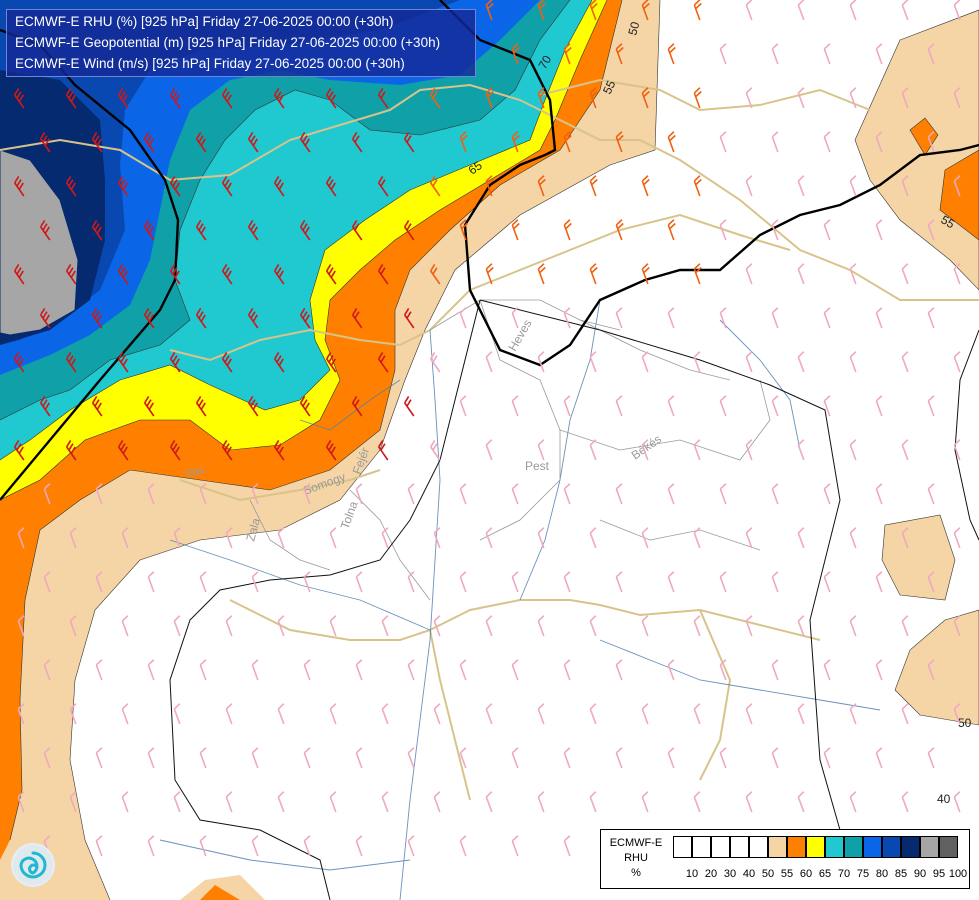  I want to click on region-label-vas: Vas, so click(194, 471).